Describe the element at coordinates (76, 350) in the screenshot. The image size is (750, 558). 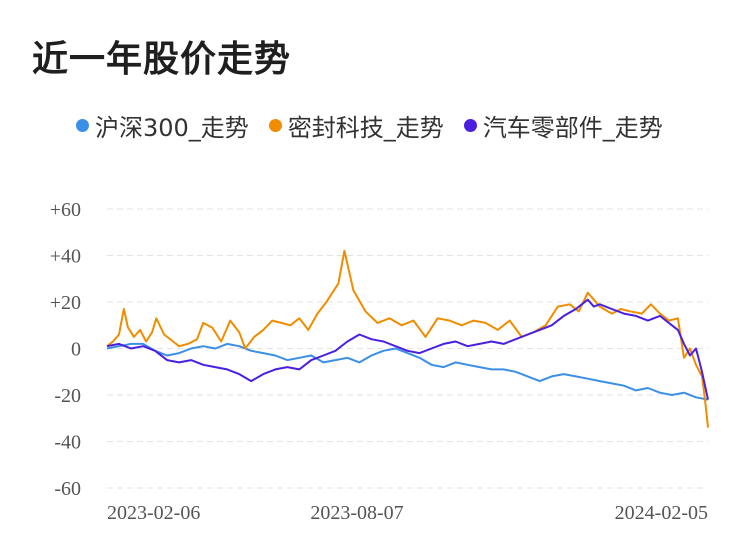
I see `y-tick-label: 0` at that location.